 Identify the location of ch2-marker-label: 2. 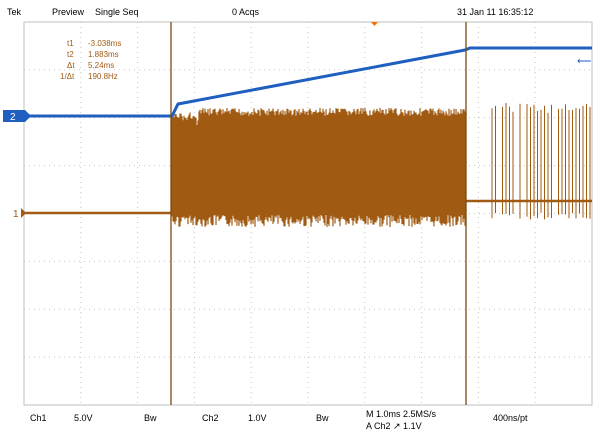
(13, 117).